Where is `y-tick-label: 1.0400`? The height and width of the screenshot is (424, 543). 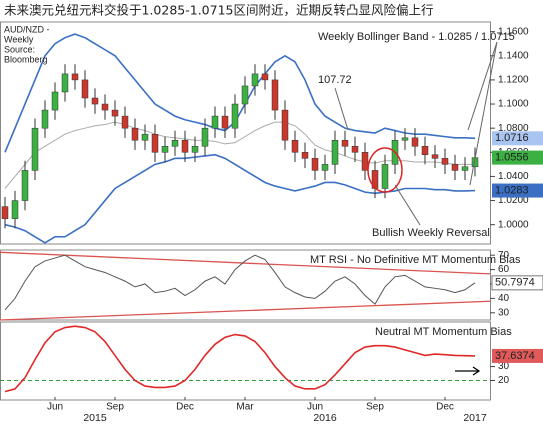
y-tick-label: 1.0400 is located at coordinates (513, 176).